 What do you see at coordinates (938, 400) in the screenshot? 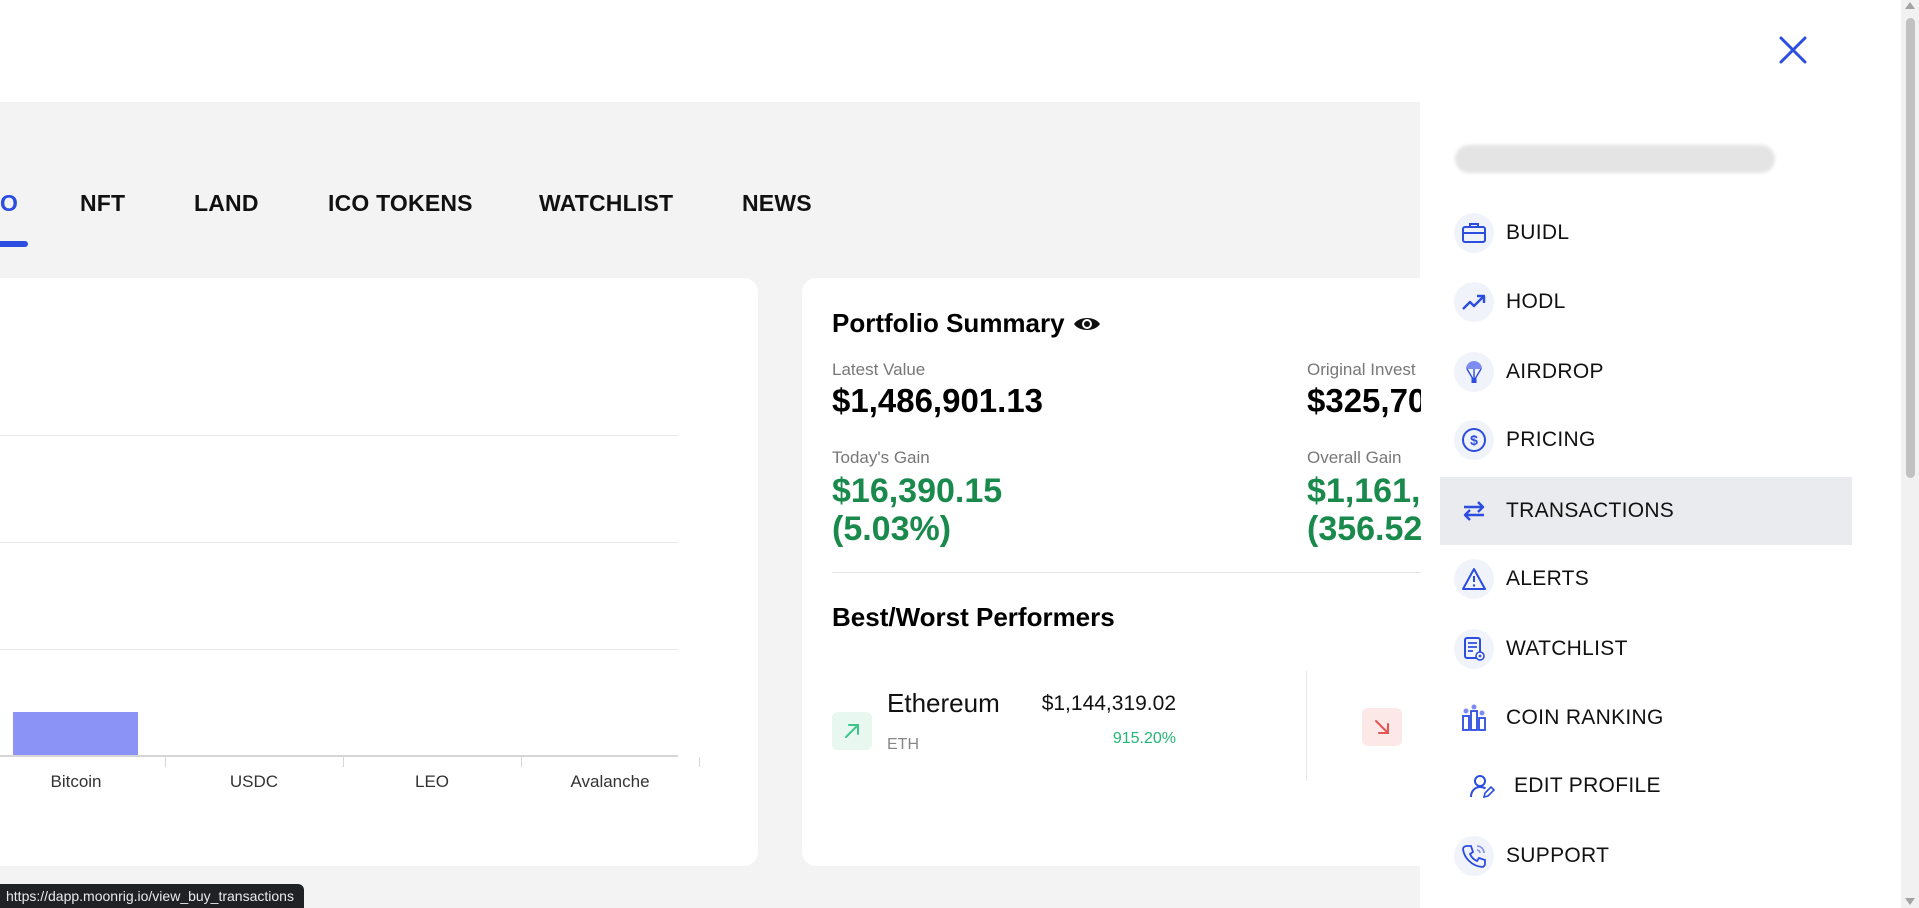
I see `latest-value: $1,486,901.13` at bounding box center [938, 400].